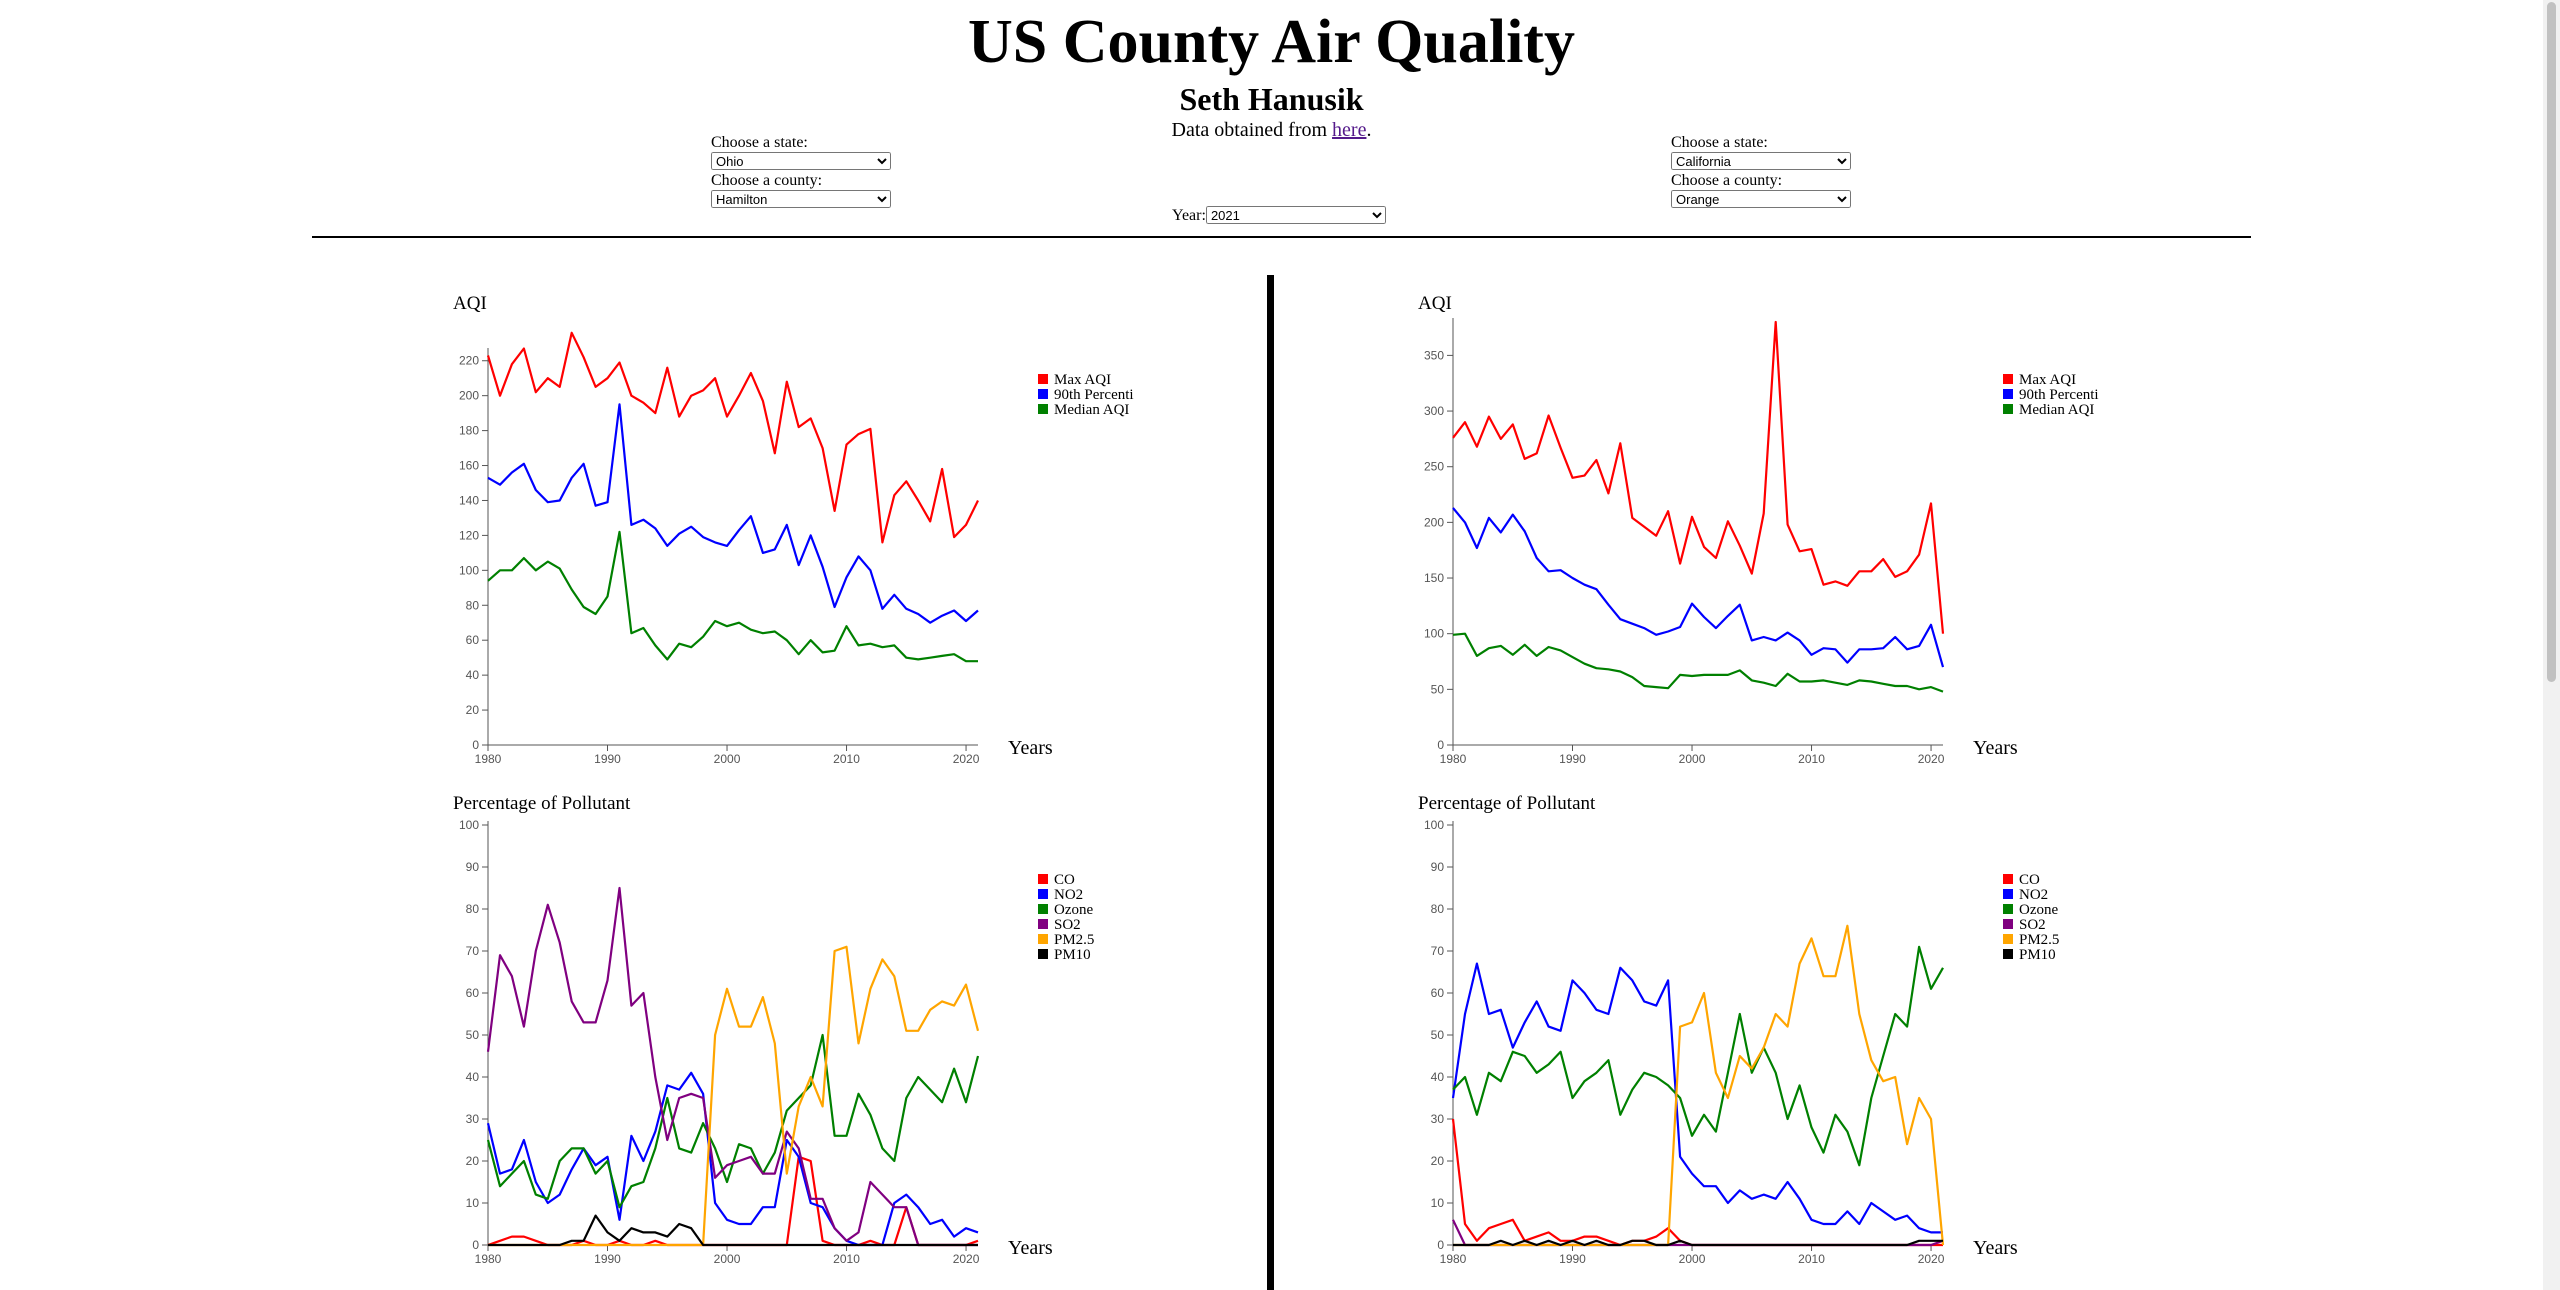 This screenshot has width=2560, height=1290. I want to click on right-county-label: Choose a county:, so click(1727, 180).